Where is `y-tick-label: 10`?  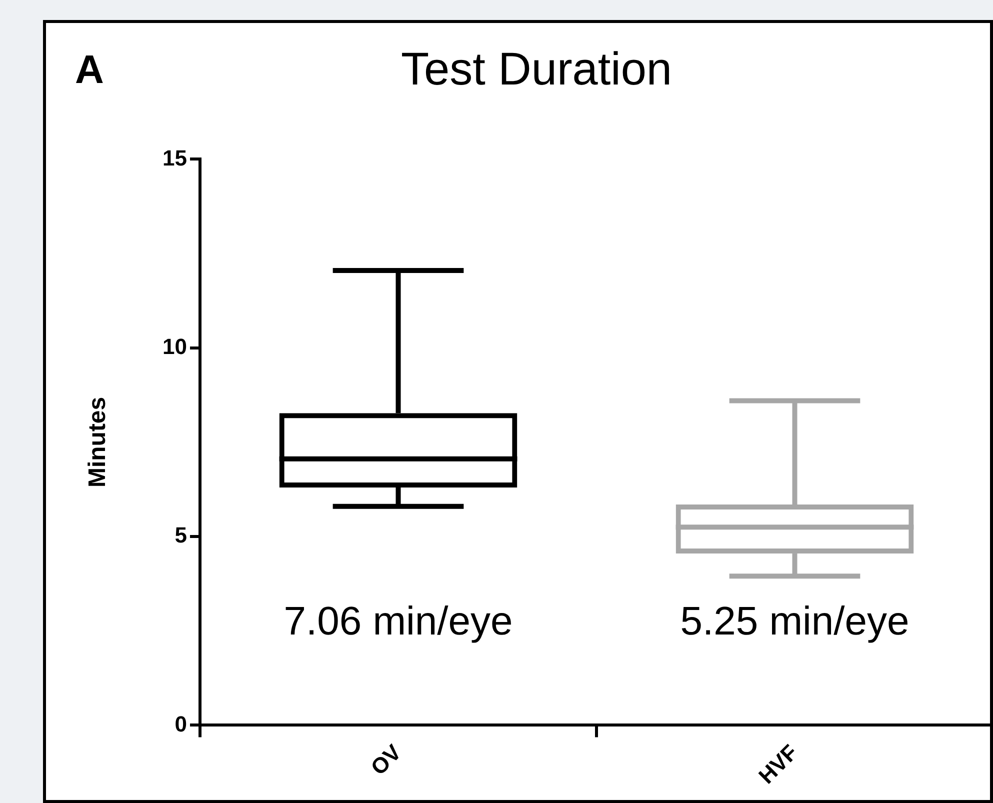
y-tick-label: 10 is located at coordinates (174, 346).